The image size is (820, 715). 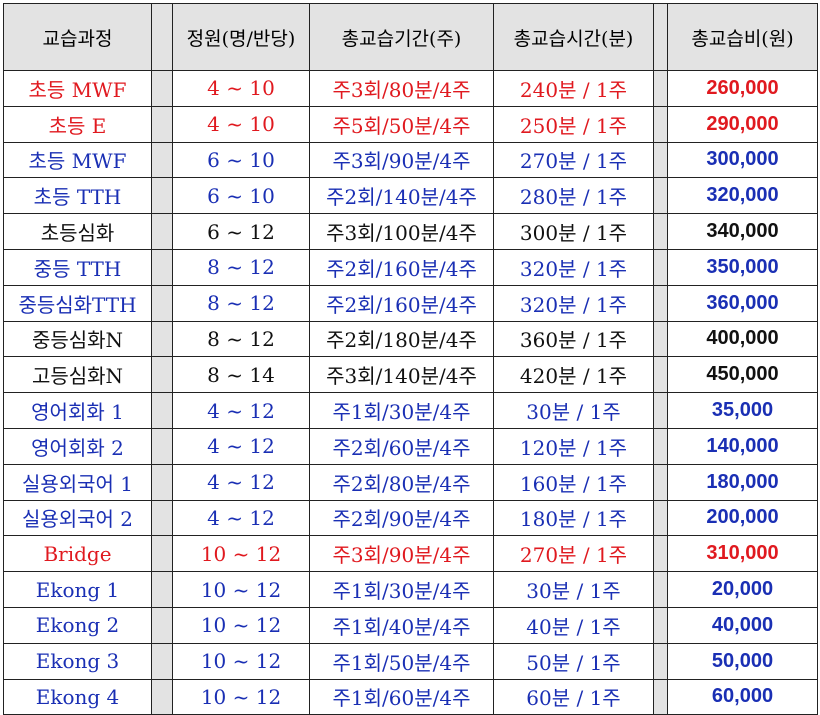 I want to click on table-row: 초등심화 6 ~ 12 주3회/100분/4주 300분 / 1주 340,000, so click(x=410, y=231).